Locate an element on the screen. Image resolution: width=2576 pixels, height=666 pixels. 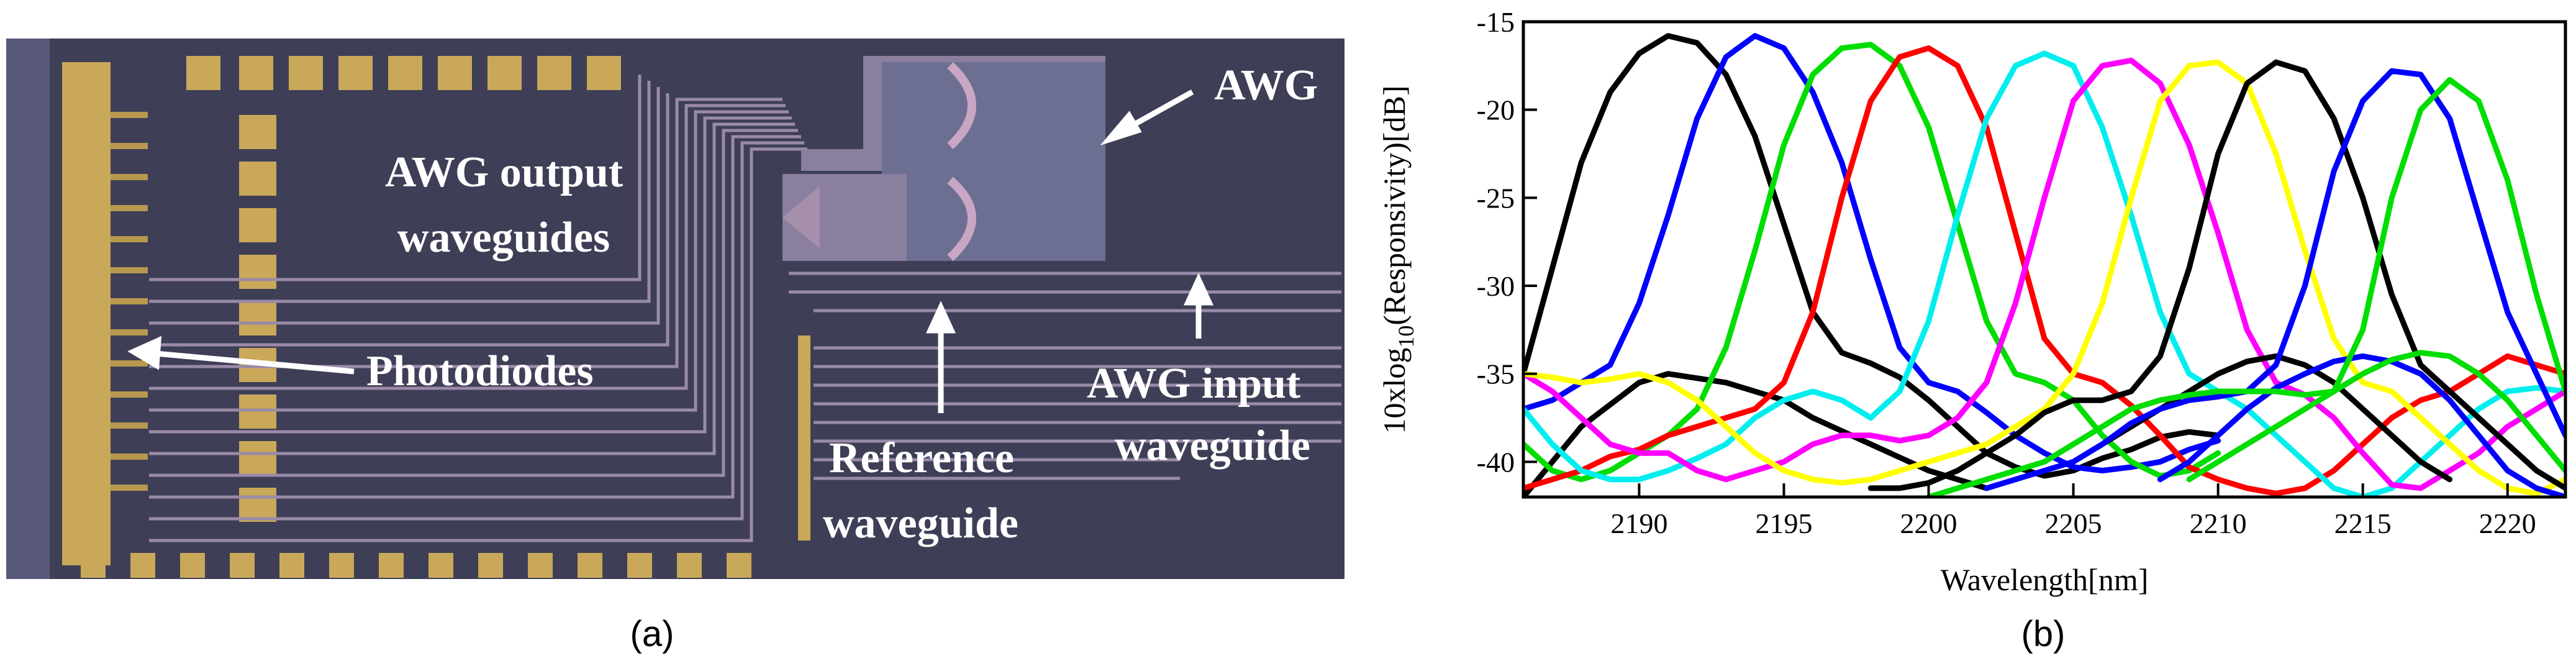
y-axis-label: 10xlog10(Responsivity)[dB] is located at coordinates (1397, 260).